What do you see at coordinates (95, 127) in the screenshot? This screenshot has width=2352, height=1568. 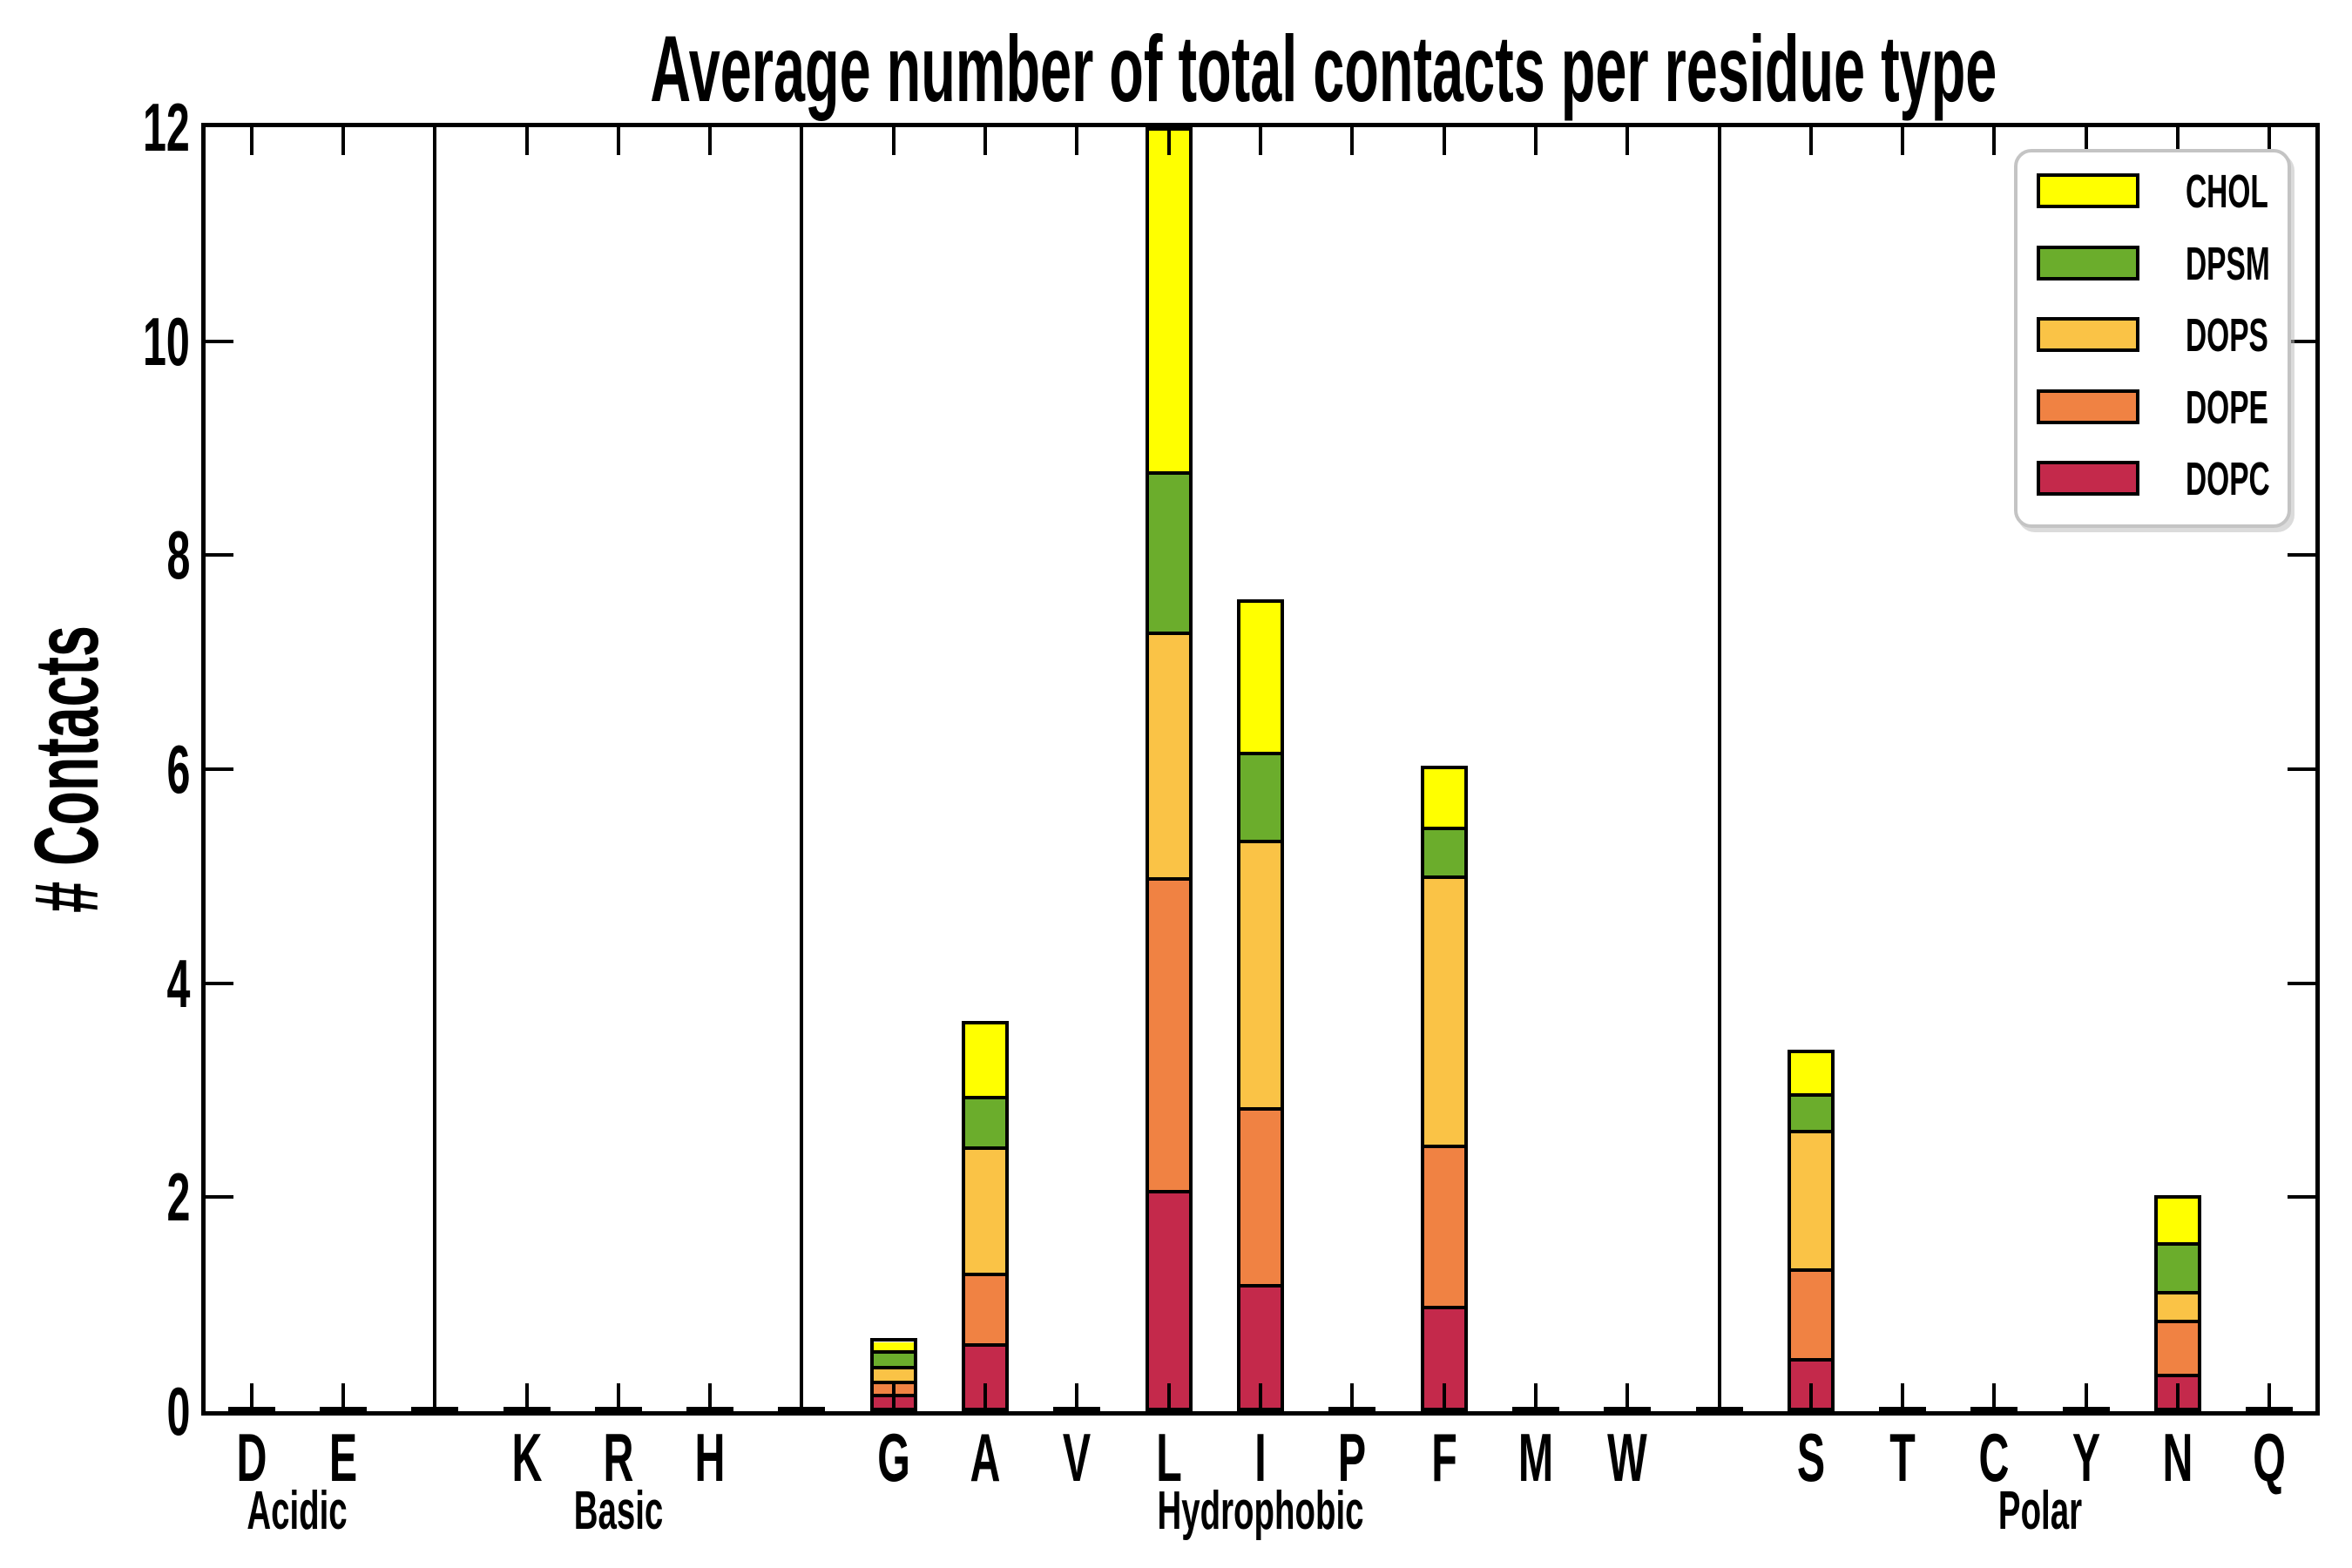 I see `y-tick-label: 12` at bounding box center [95, 127].